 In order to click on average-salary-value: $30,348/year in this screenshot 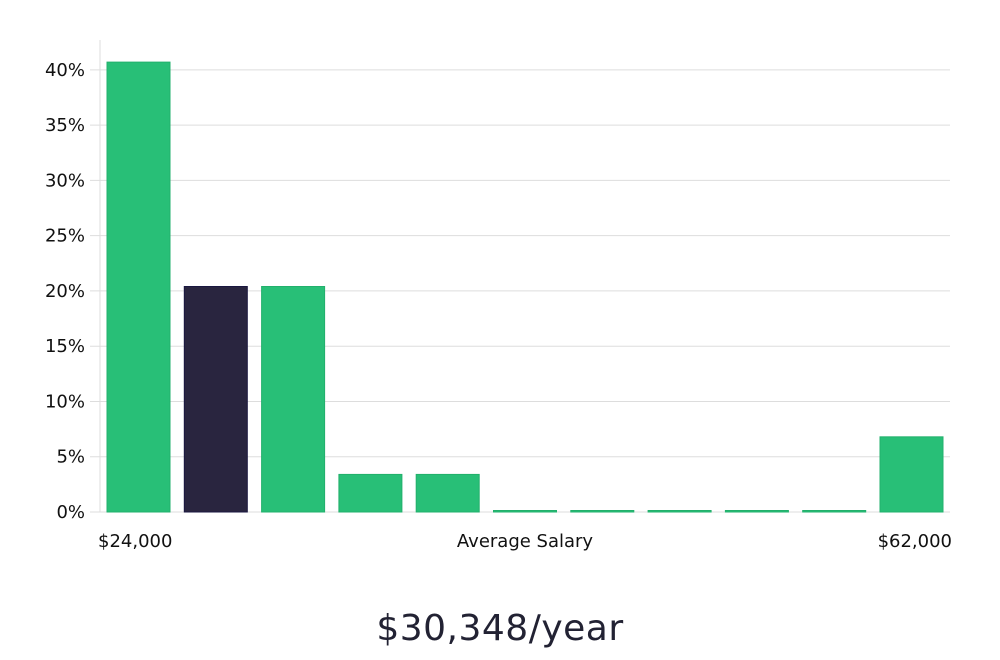, I will do `click(500, 628)`.